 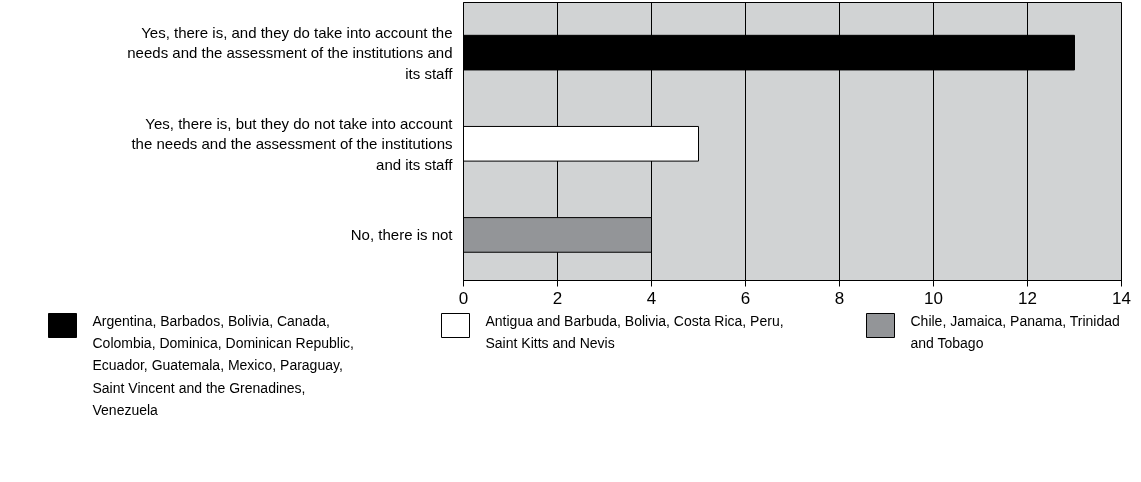 What do you see at coordinates (290, 52) in the screenshot?
I see `y-tick-label: Yes, there is, and they do take into account the needs and the assessment of the institutions and its staff` at bounding box center [290, 52].